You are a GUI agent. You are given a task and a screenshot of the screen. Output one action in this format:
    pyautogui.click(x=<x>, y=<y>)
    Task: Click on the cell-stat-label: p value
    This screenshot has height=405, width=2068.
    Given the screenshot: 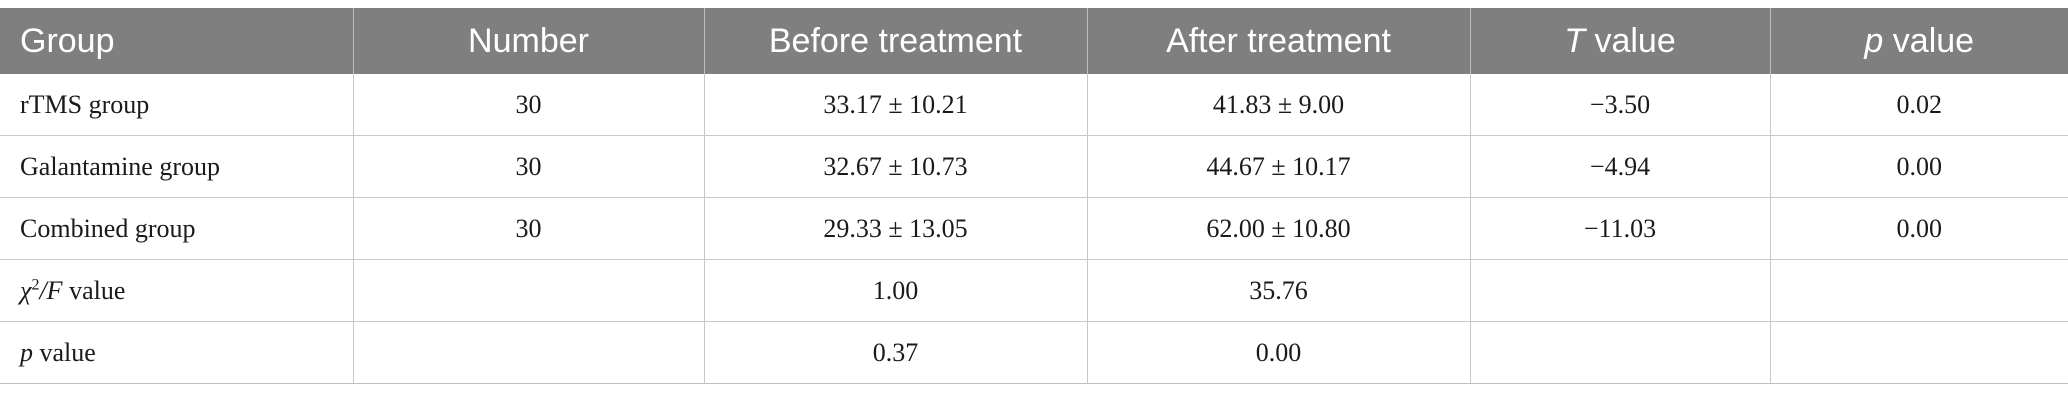 What is the action you would take?
    pyautogui.click(x=177, y=352)
    